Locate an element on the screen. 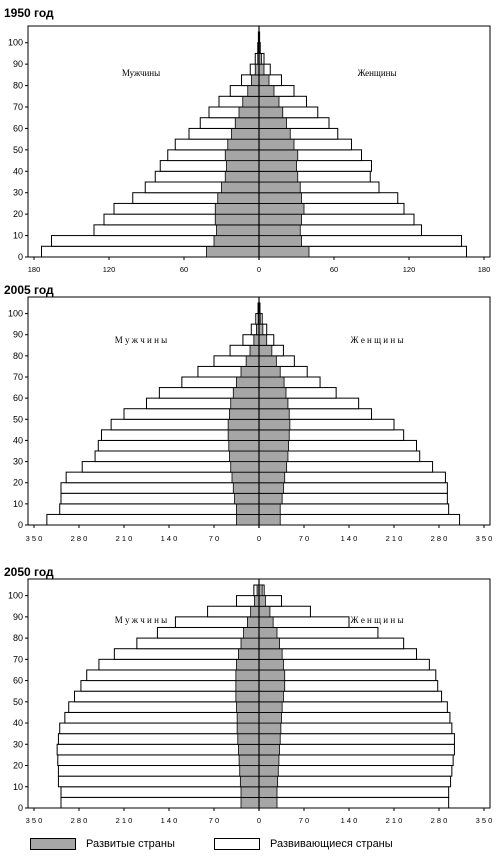  legend-swatch-developed is located at coordinates (53, 844).